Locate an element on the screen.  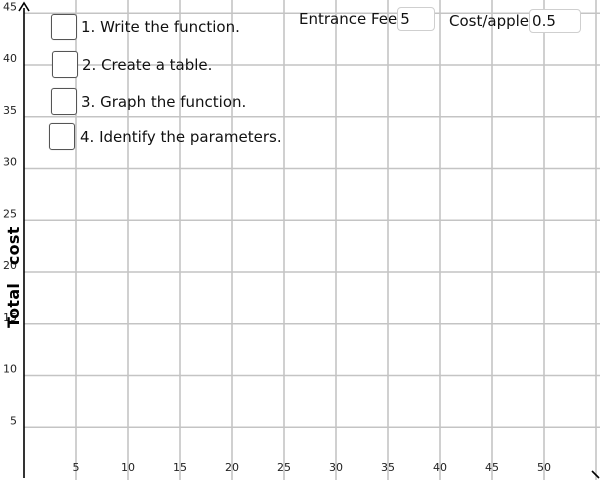
y-axis-label: Total cost is located at coordinates (13, 277).